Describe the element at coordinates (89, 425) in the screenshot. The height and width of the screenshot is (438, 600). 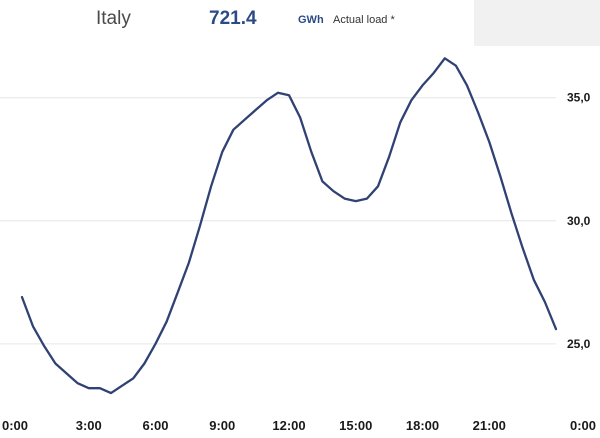
I see `x-tick-label: 3:00` at that location.